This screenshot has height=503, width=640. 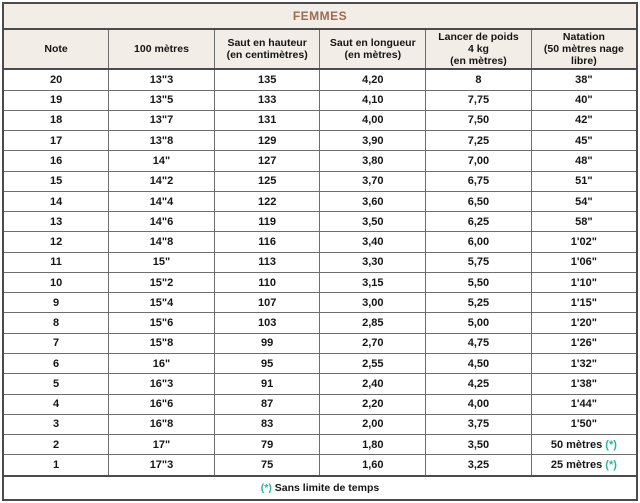 I want to click on table-row: 5 16"3 91 2,40 4,25 1'38", so click(x=320, y=384).